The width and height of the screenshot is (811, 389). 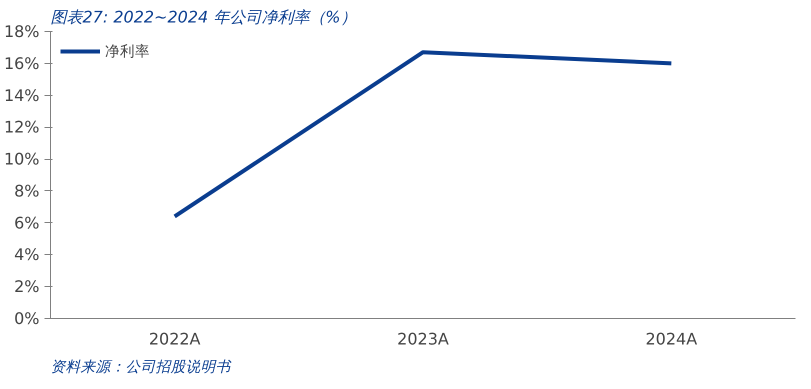 What do you see at coordinates (27, 190) in the screenshot?
I see `y-tick-label: 8%` at bounding box center [27, 190].